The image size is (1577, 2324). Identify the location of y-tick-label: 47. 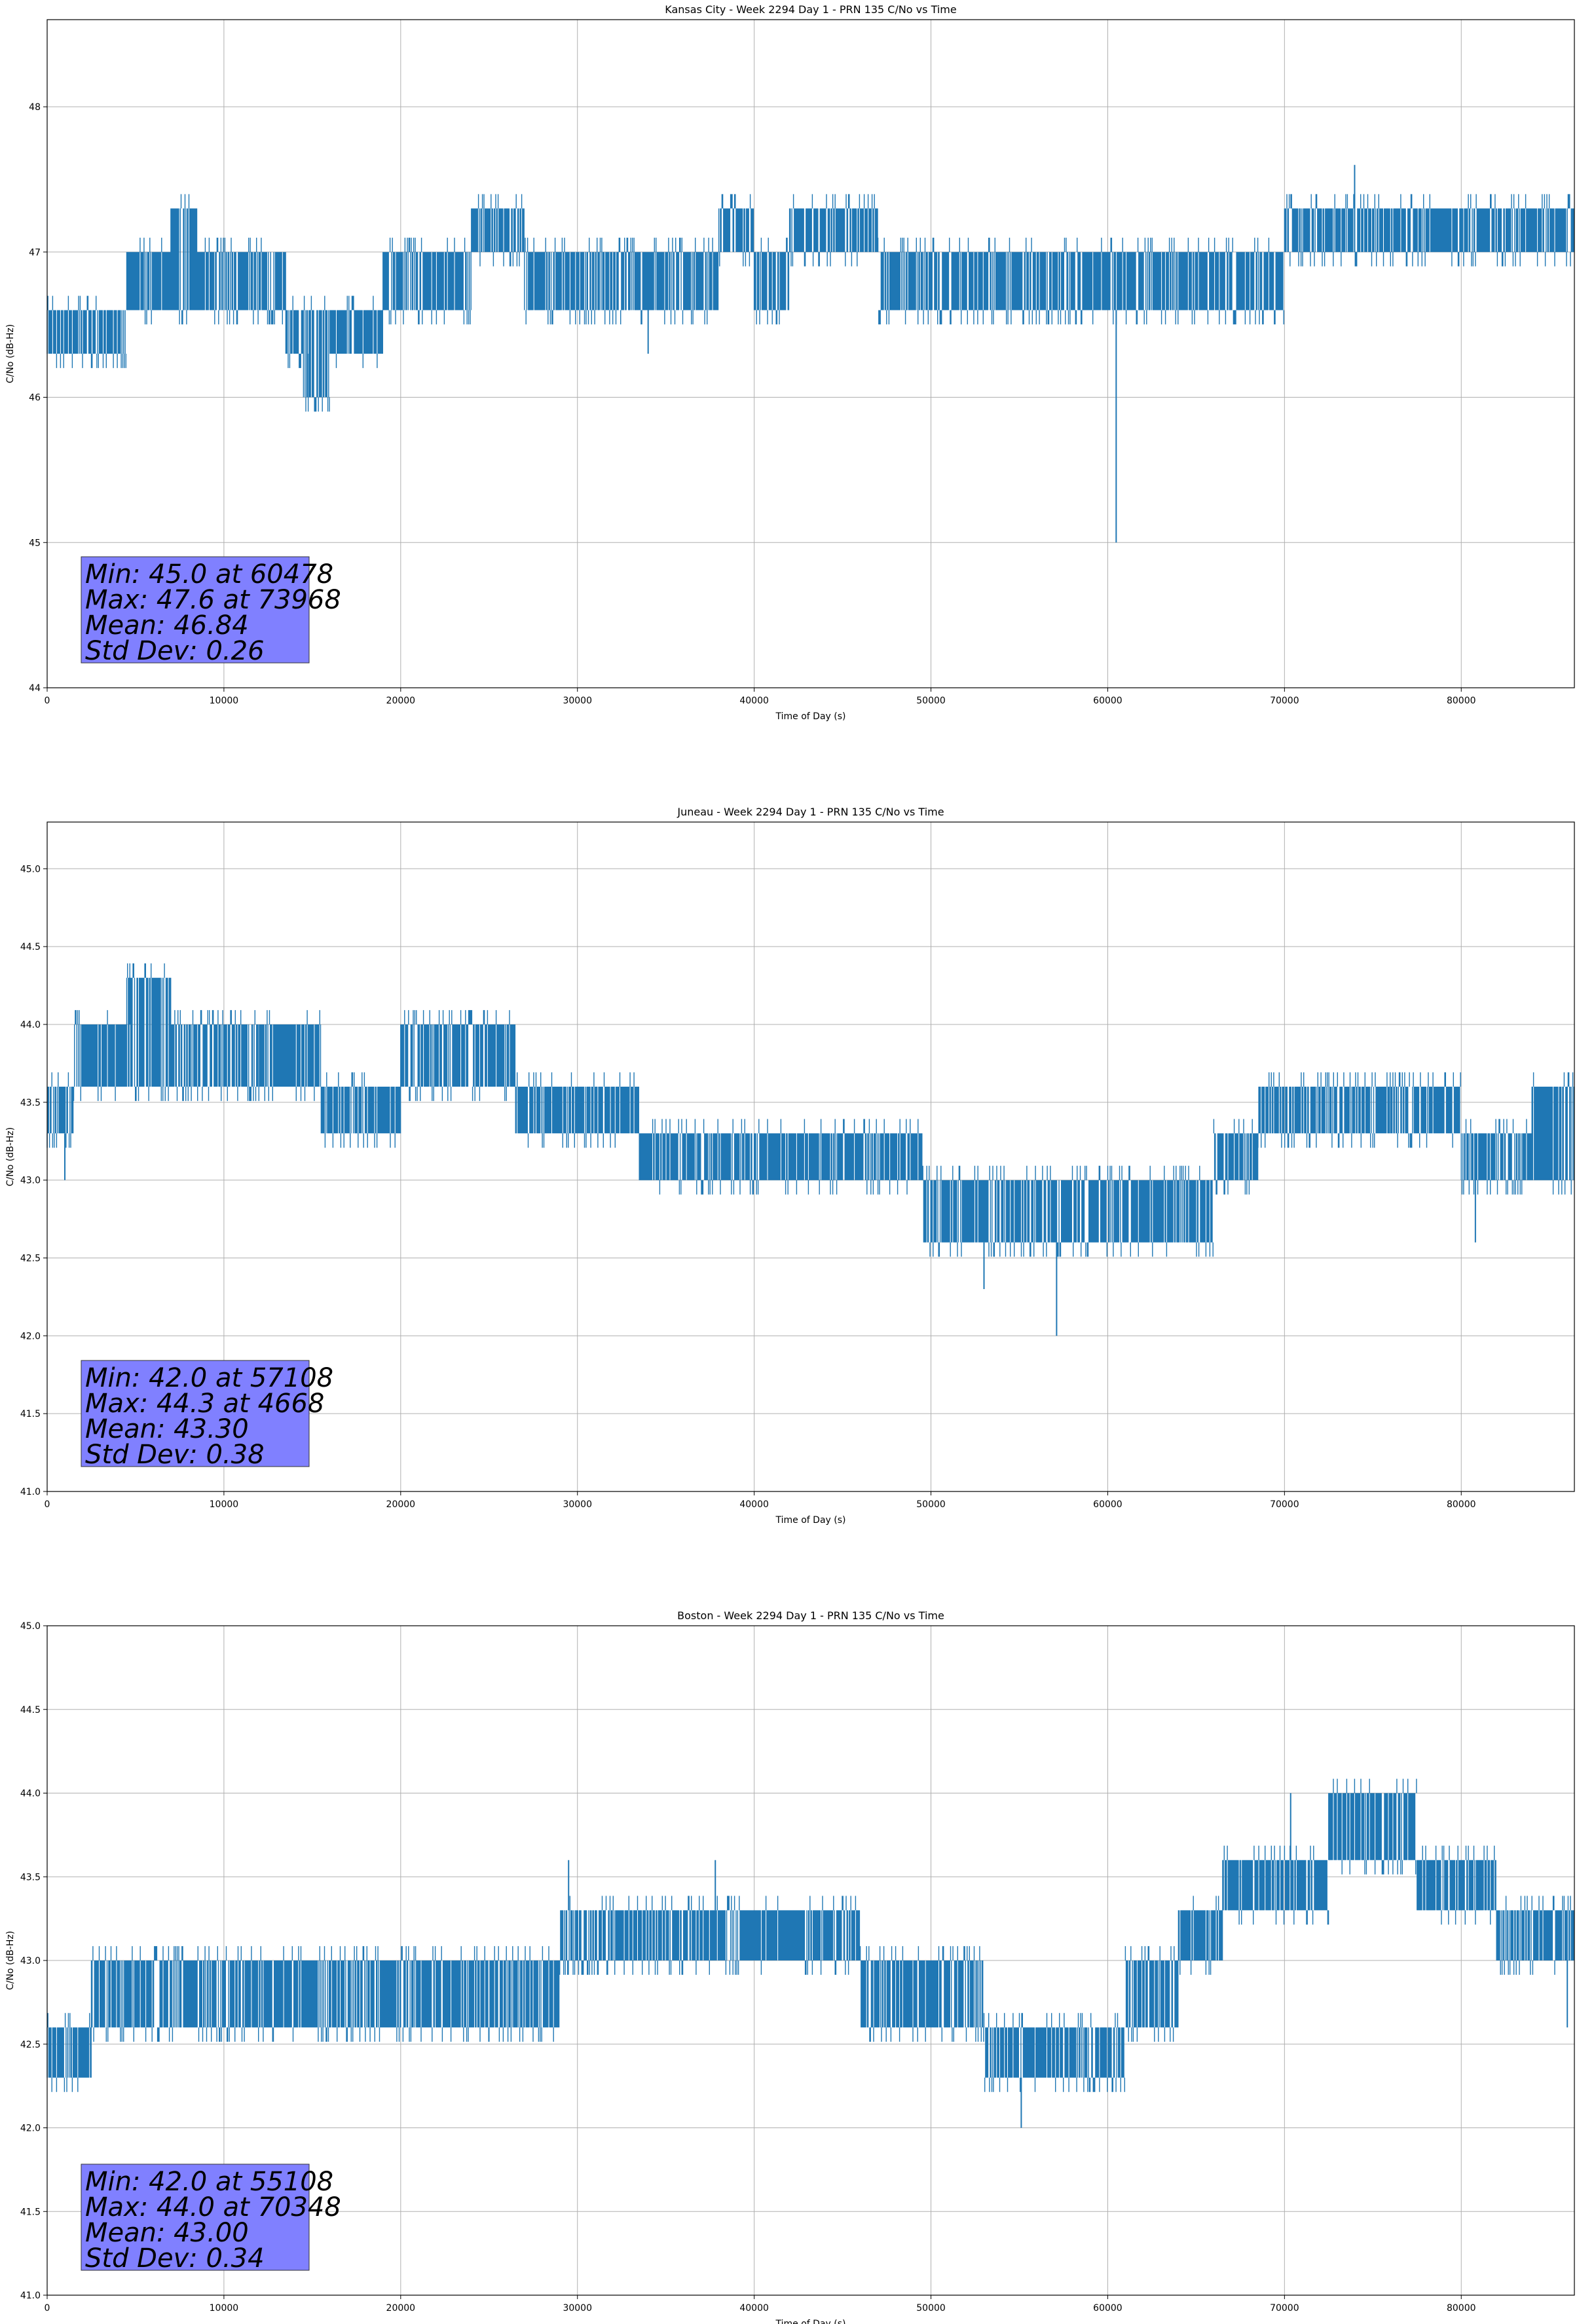
(35, 253).